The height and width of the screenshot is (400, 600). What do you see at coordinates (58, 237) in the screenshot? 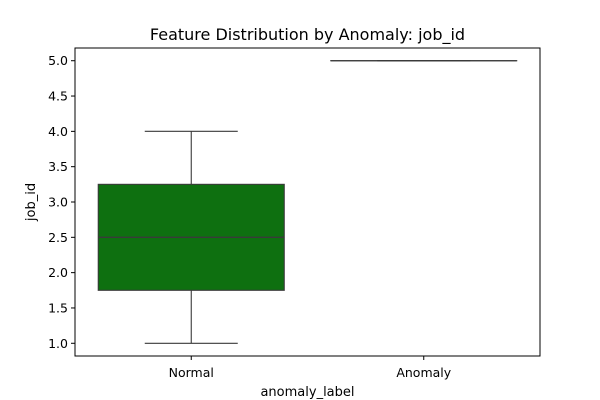
I see `y-tick-label: 2.5` at bounding box center [58, 237].